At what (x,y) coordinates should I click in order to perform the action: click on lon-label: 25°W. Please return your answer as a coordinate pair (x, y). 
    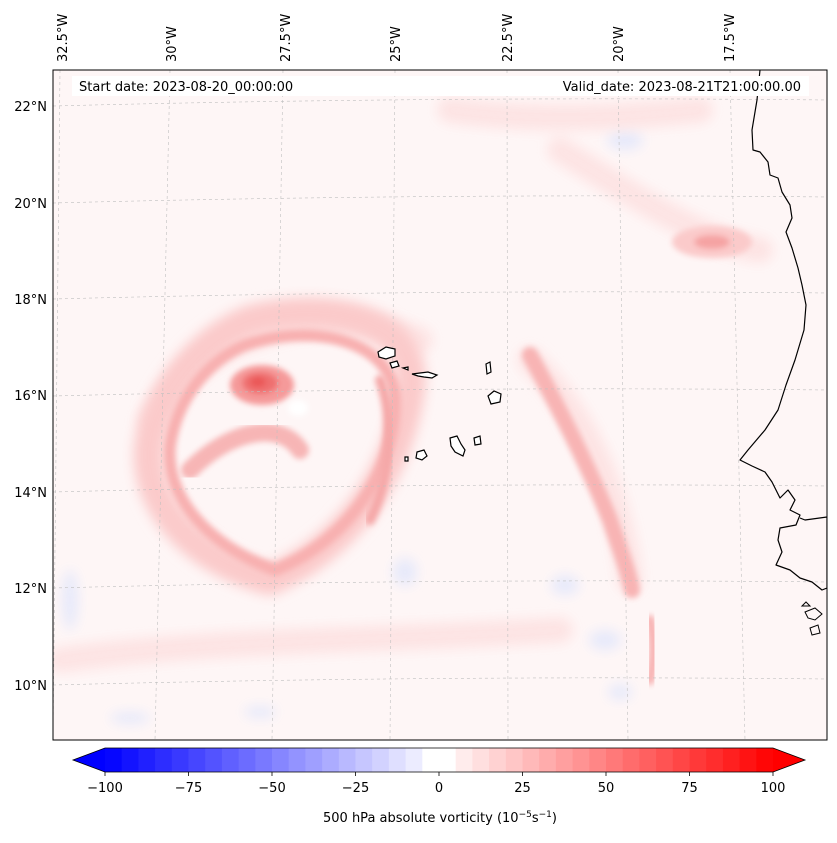
    Looking at the image, I should click on (396, 44).